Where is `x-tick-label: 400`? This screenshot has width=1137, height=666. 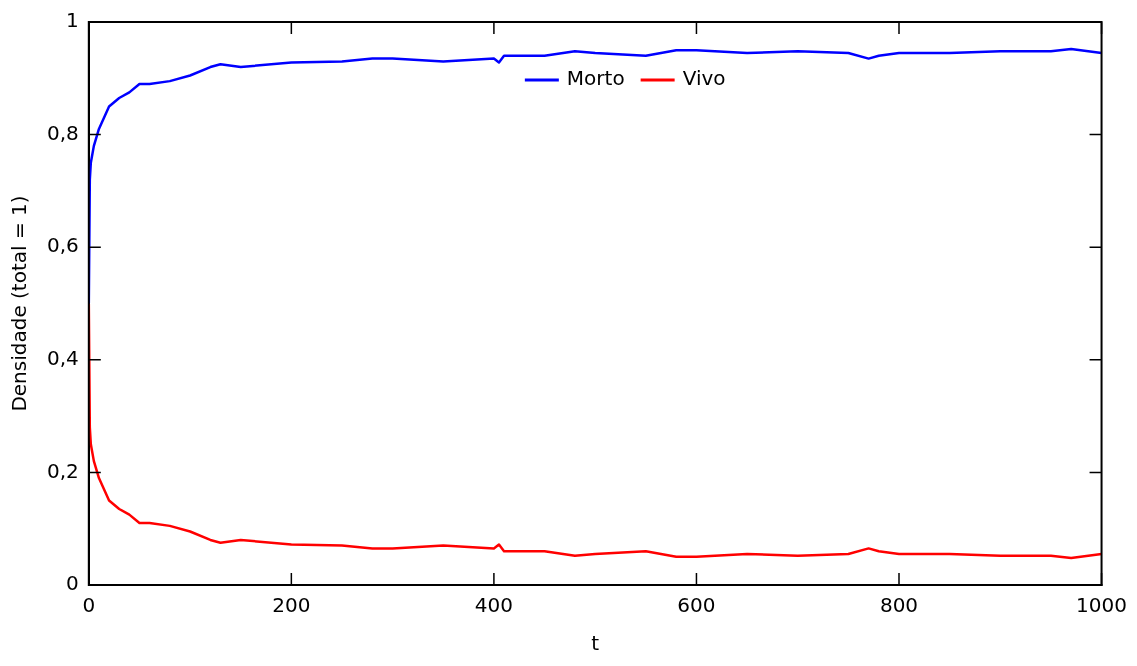
x-tick-label: 400 is located at coordinates (493, 605).